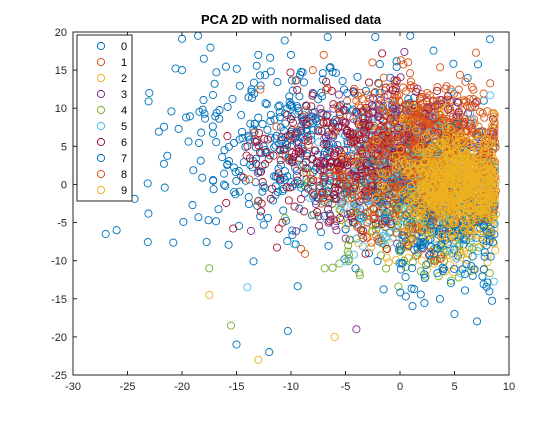  Describe the element at coordinates (111, 63) in the screenshot. I see `legend-item: 1` at that location.